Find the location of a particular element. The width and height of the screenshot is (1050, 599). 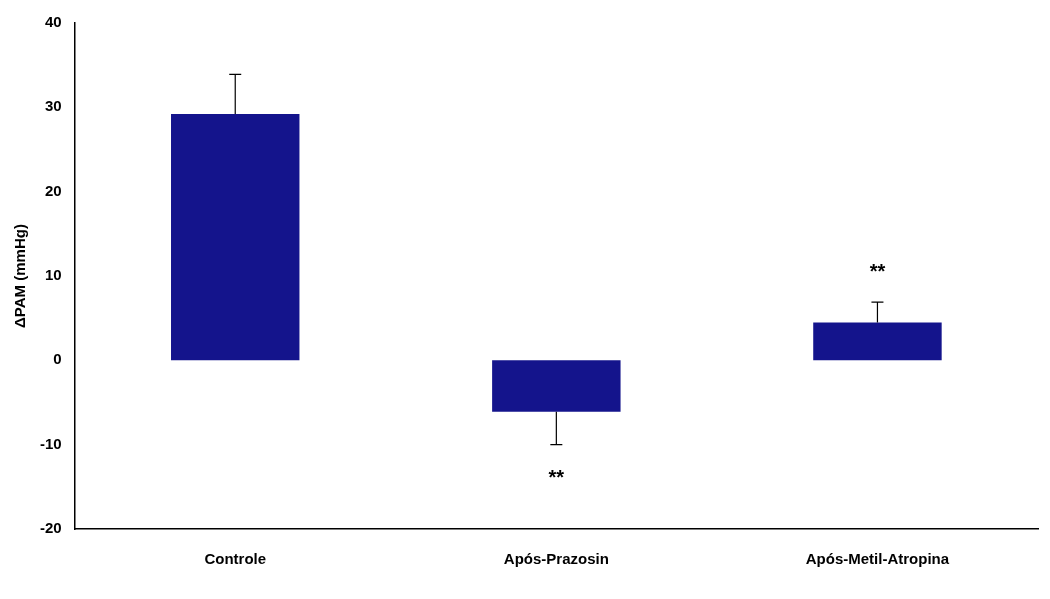

y-tick-label: 0 is located at coordinates (57, 359).